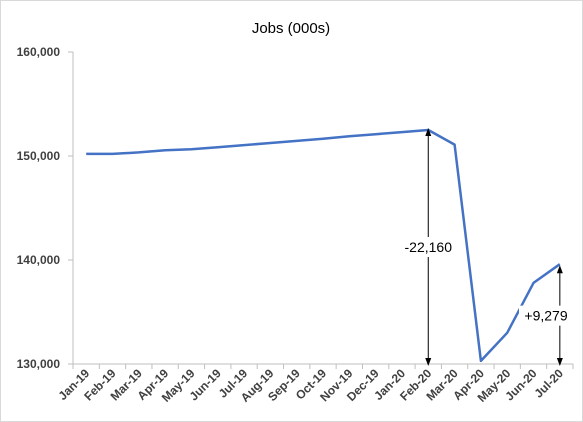  Describe the element at coordinates (39, 364) in the screenshot. I see `y-tick-label: 130,000` at that location.